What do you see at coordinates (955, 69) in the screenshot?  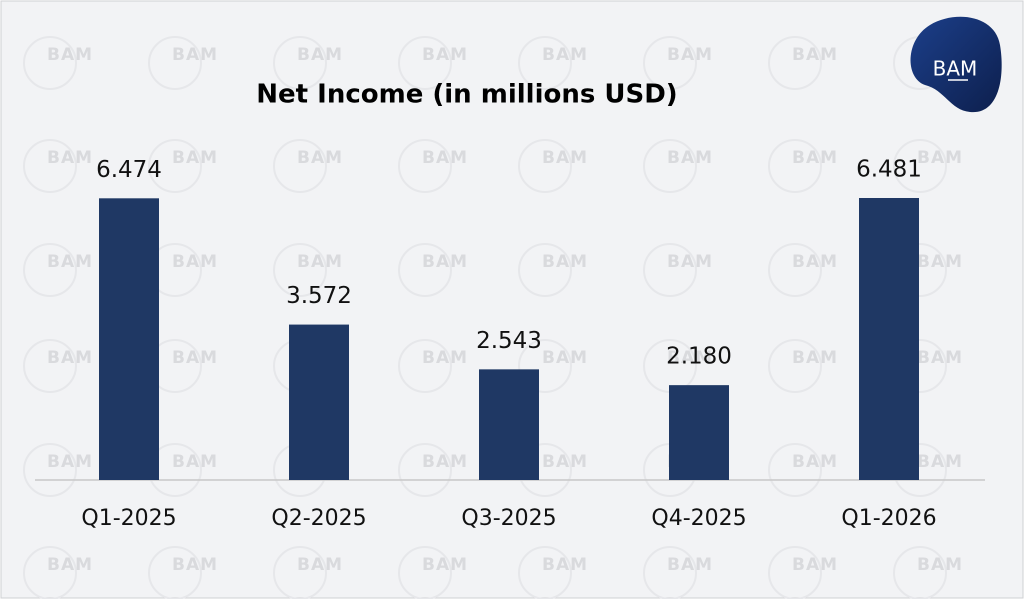 I see `logo-text: BAM` at bounding box center [955, 69].